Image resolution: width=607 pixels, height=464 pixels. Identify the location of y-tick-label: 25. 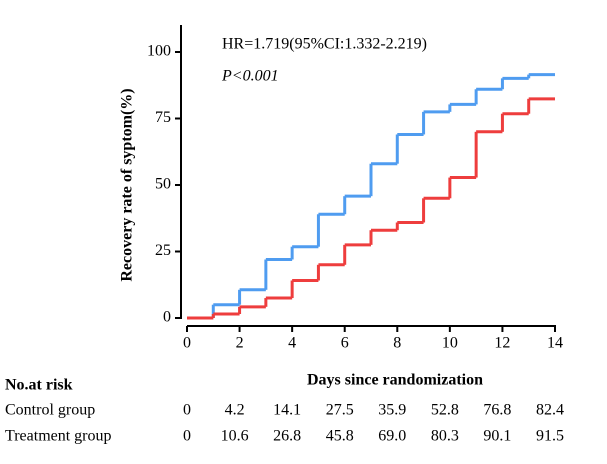
(163, 250).